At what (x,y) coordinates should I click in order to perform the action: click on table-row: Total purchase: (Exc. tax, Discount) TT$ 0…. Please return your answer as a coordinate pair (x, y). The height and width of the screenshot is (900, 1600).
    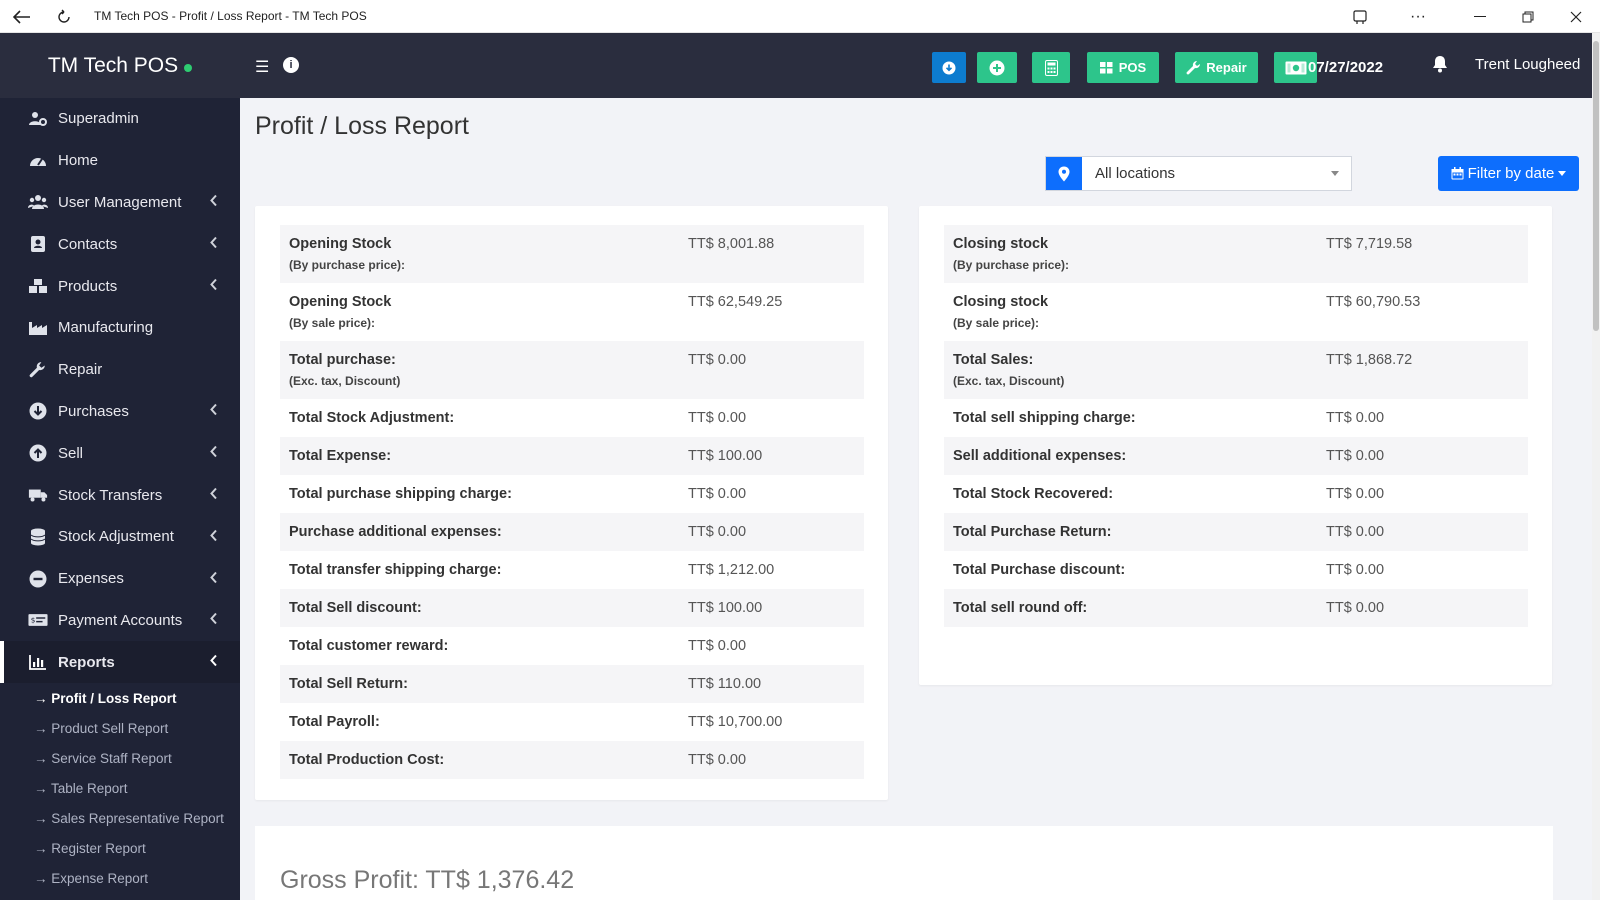
    Looking at the image, I should click on (572, 370).